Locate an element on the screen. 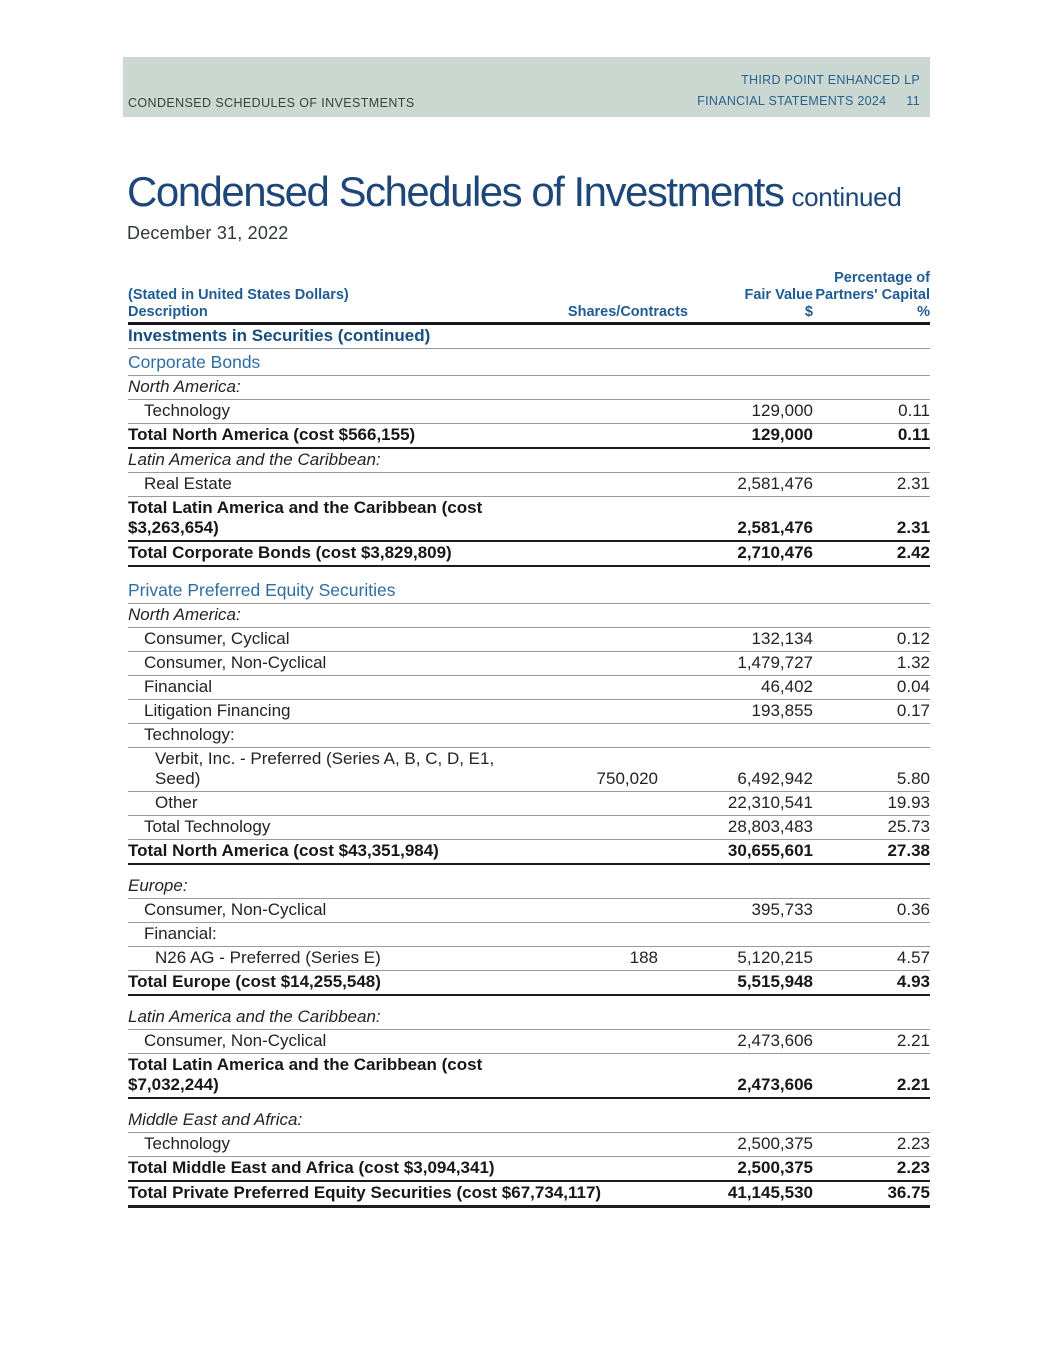 The height and width of the screenshot is (1365, 1055). row-description: Total Europe (cost $14,255,548) is located at coordinates (254, 981).